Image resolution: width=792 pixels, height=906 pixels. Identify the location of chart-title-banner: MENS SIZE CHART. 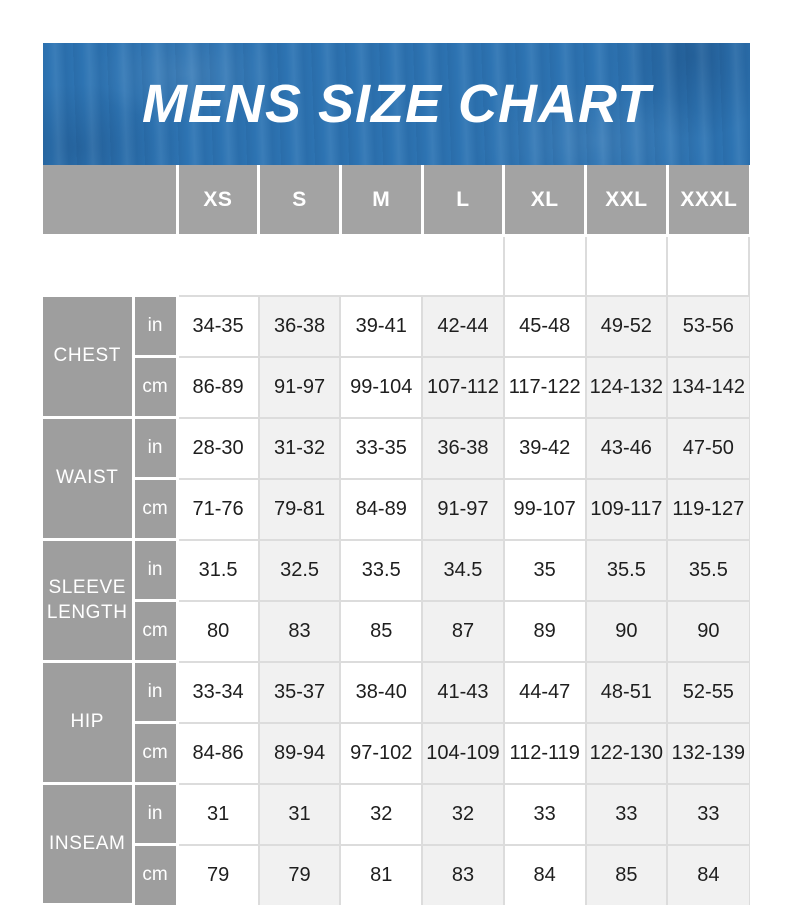
(396, 104).